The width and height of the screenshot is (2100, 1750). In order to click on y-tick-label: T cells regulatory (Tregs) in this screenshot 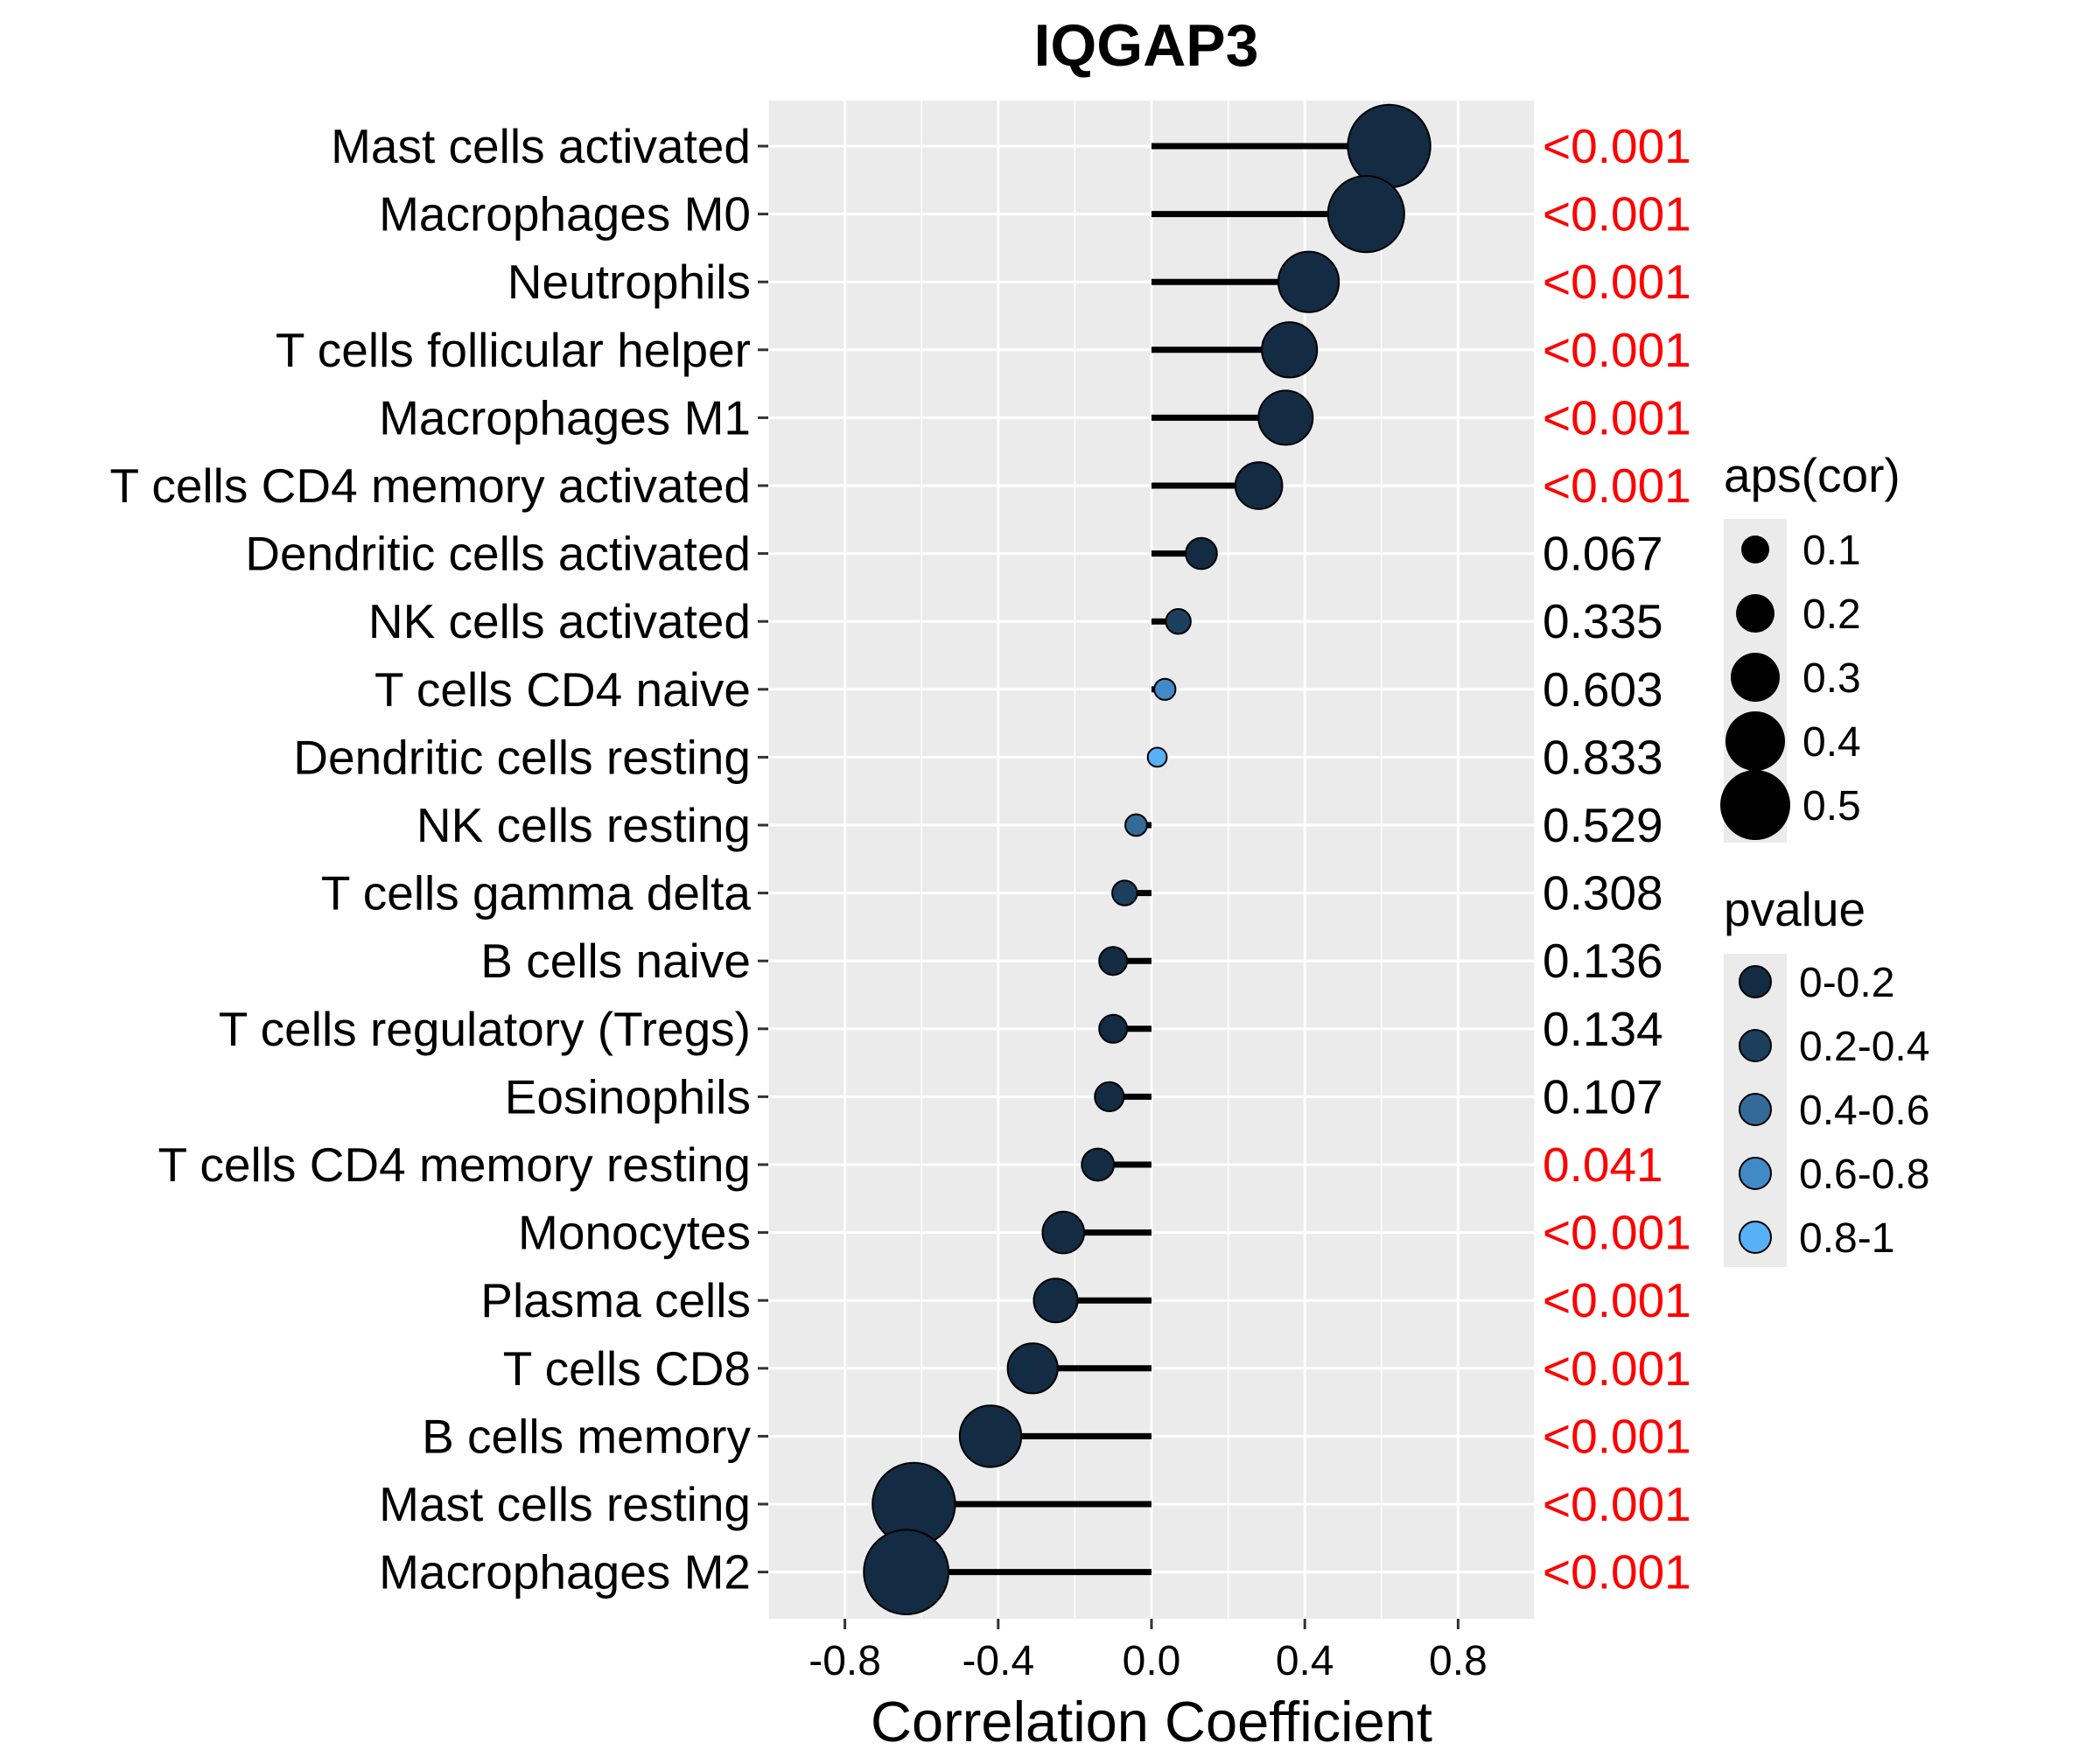, I will do `click(485, 1029)`.